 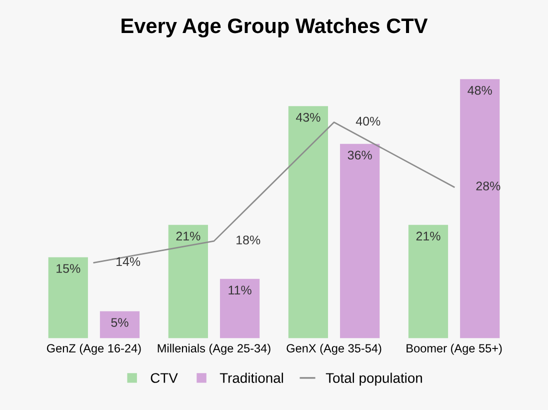 What do you see at coordinates (308, 117) in the screenshot?
I see `data-label: 43%` at bounding box center [308, 117].